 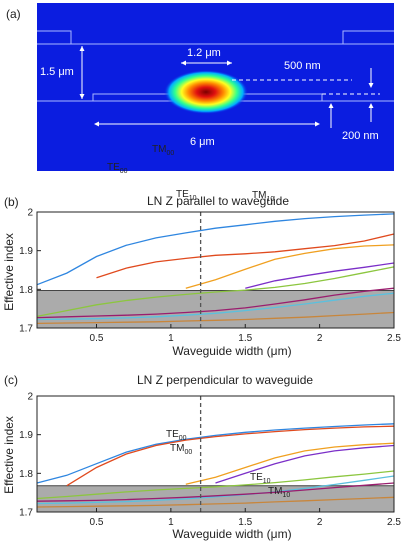 I want to click on slab-top-outline, so click(x=54, y=37).